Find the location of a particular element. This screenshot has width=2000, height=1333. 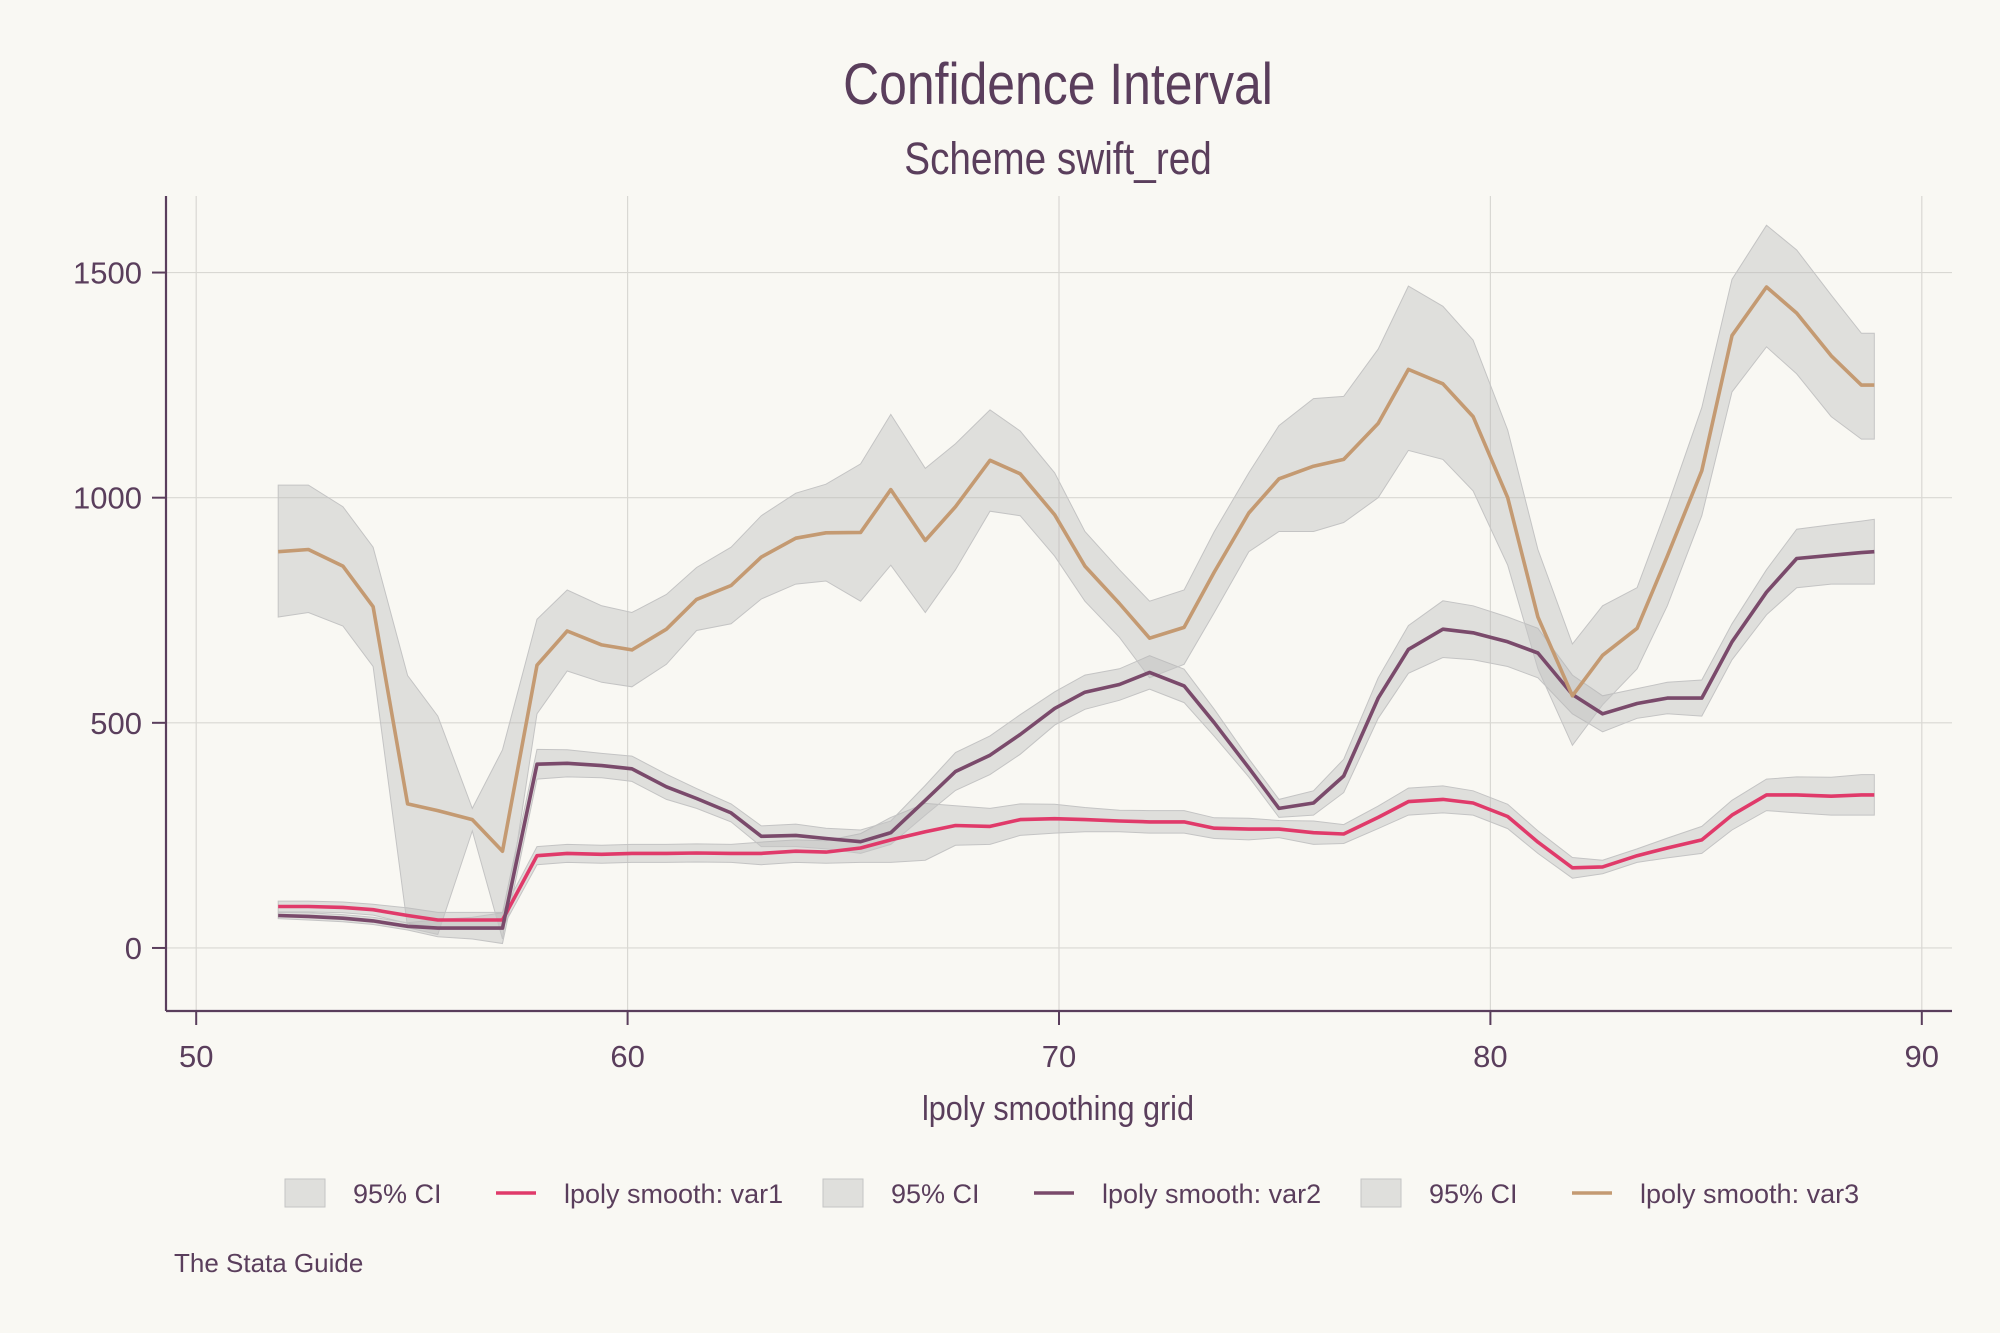

chart-subtitle: Scheme swift_red is located at coordinates (1057, 158).